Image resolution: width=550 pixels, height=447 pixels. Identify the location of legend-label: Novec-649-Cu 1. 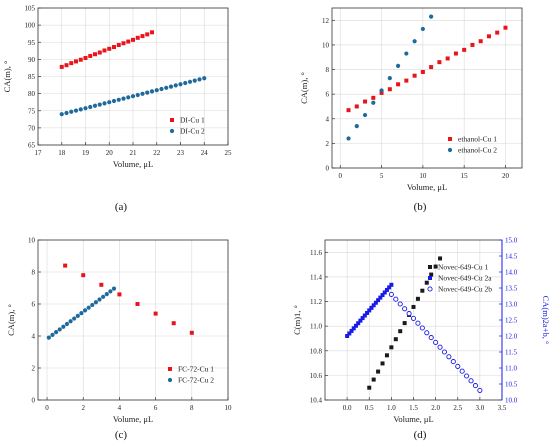
(463, 267).